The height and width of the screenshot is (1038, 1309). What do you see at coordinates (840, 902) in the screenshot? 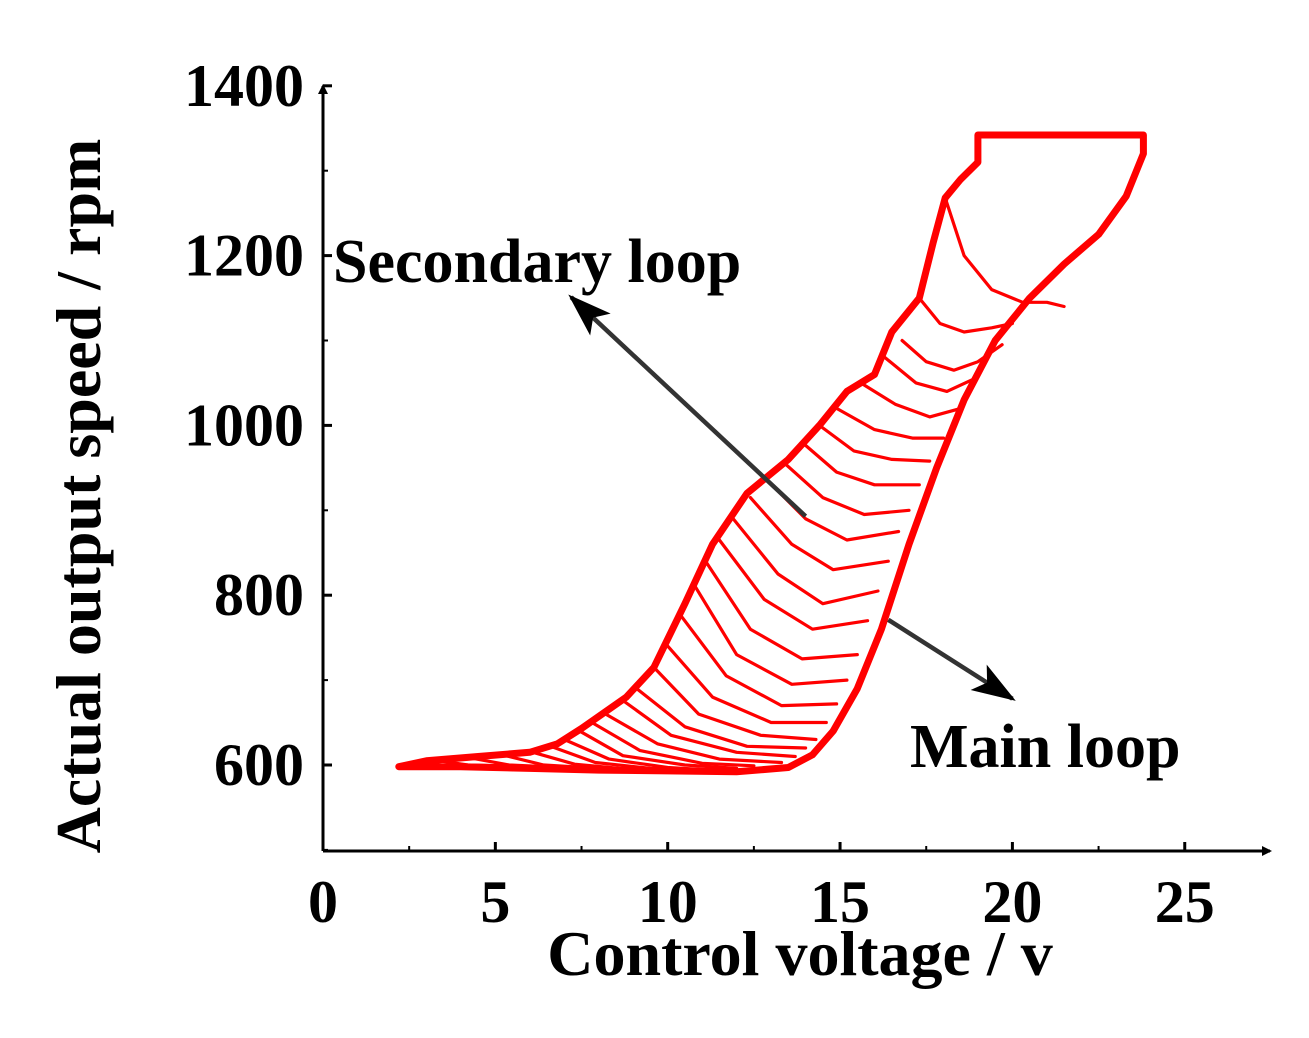
I see `x-tick-label: 15` at bounding box center [840, 902].